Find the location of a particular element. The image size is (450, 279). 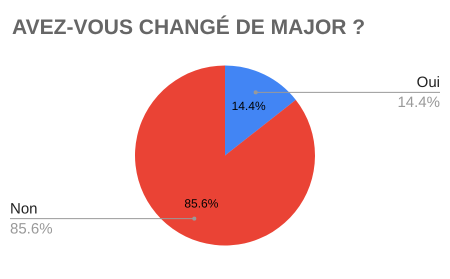

data-label: 14.4% is located at coordinates (249, 106).